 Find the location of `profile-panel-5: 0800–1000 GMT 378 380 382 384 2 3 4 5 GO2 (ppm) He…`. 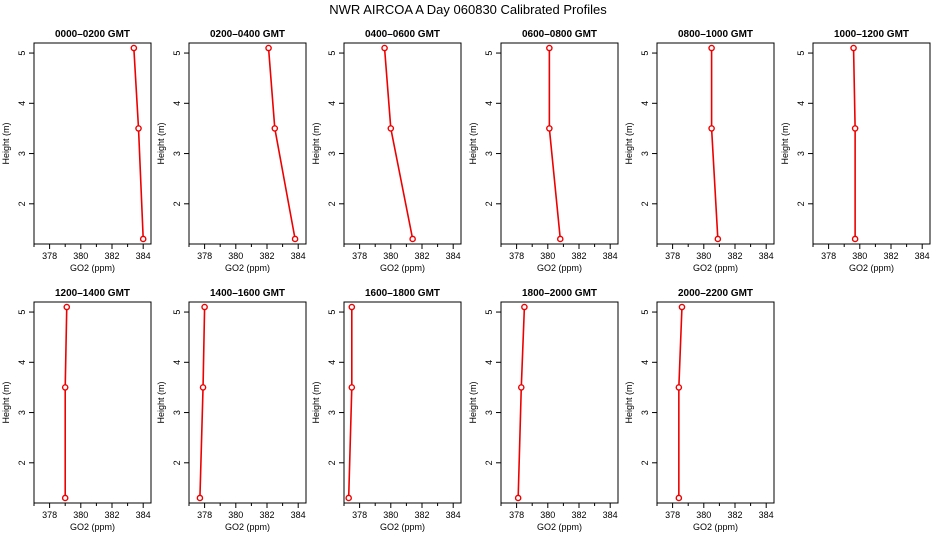

profile-panel-5: 0800–1000 GMT 378 380 382 384 2 3 4 5 GO2 (ppm) He… is located at coordinates (699, 151).